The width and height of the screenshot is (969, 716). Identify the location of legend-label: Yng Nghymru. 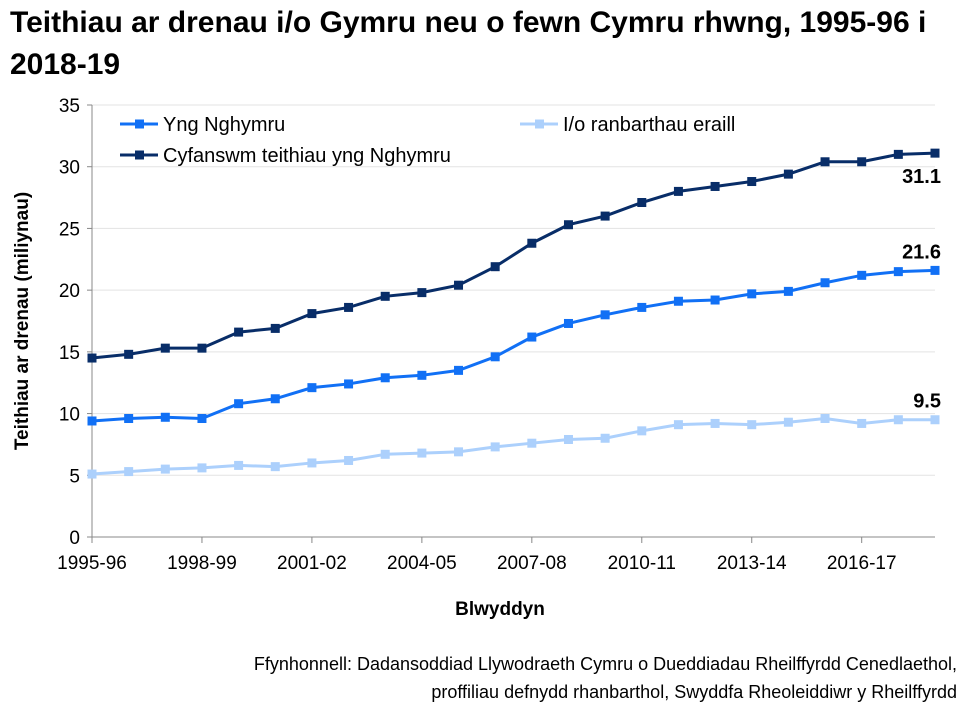
(224, 125).